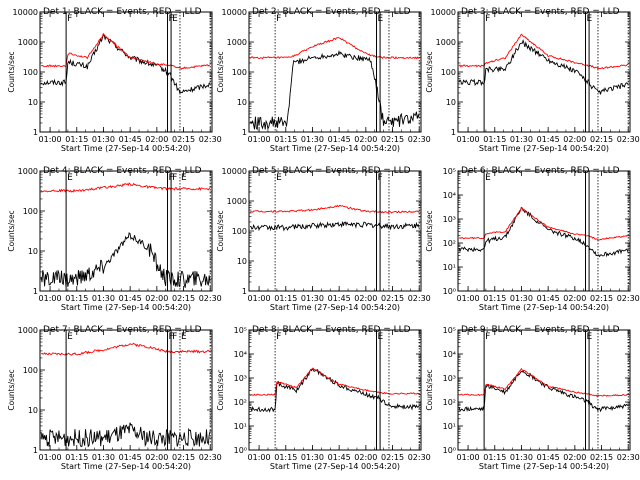 The height and width of the screenshot is (480, 640). I want to click on panel-title: Det 1: BLACK = Events, RED = LLD, so click(122, 12).